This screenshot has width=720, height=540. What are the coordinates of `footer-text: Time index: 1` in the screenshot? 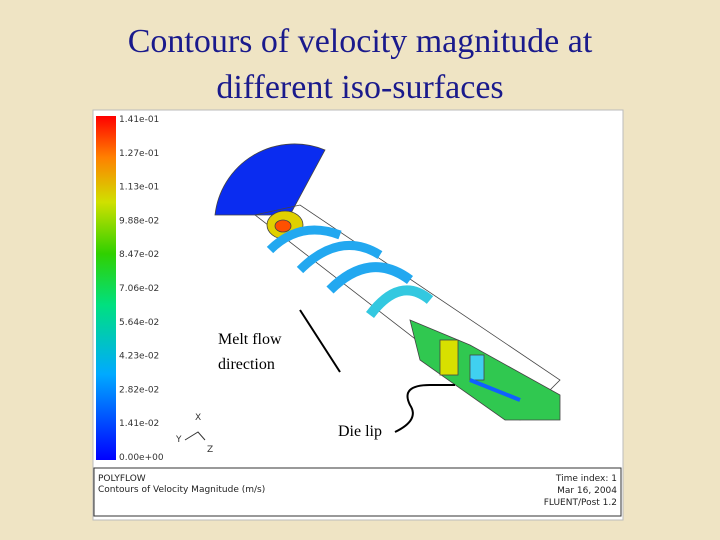 It's located at (586, 479).